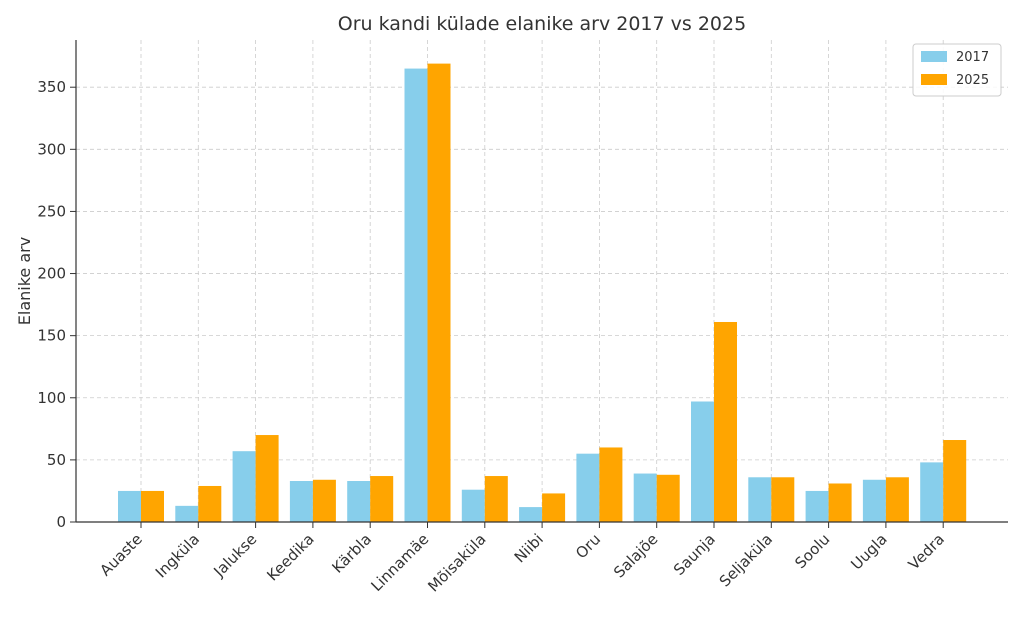  Describe the element at coordinates (399, 562) in the screenshot. I see `x-tick-label: Linnamäe` at that location.